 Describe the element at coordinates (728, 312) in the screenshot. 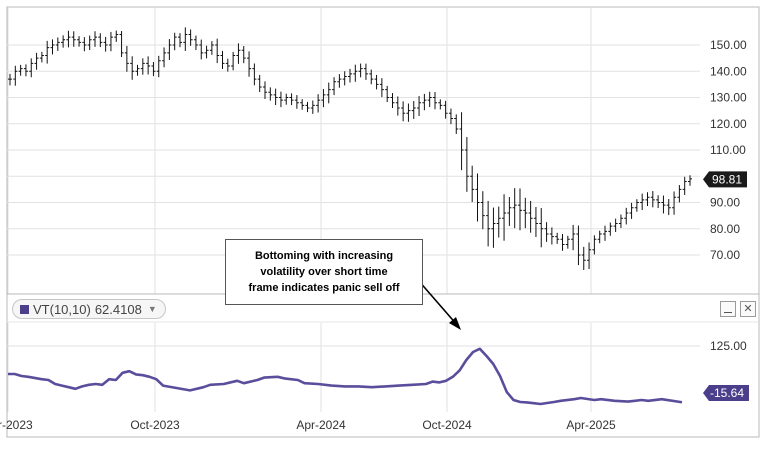

I see `minimize-icon` at that location.